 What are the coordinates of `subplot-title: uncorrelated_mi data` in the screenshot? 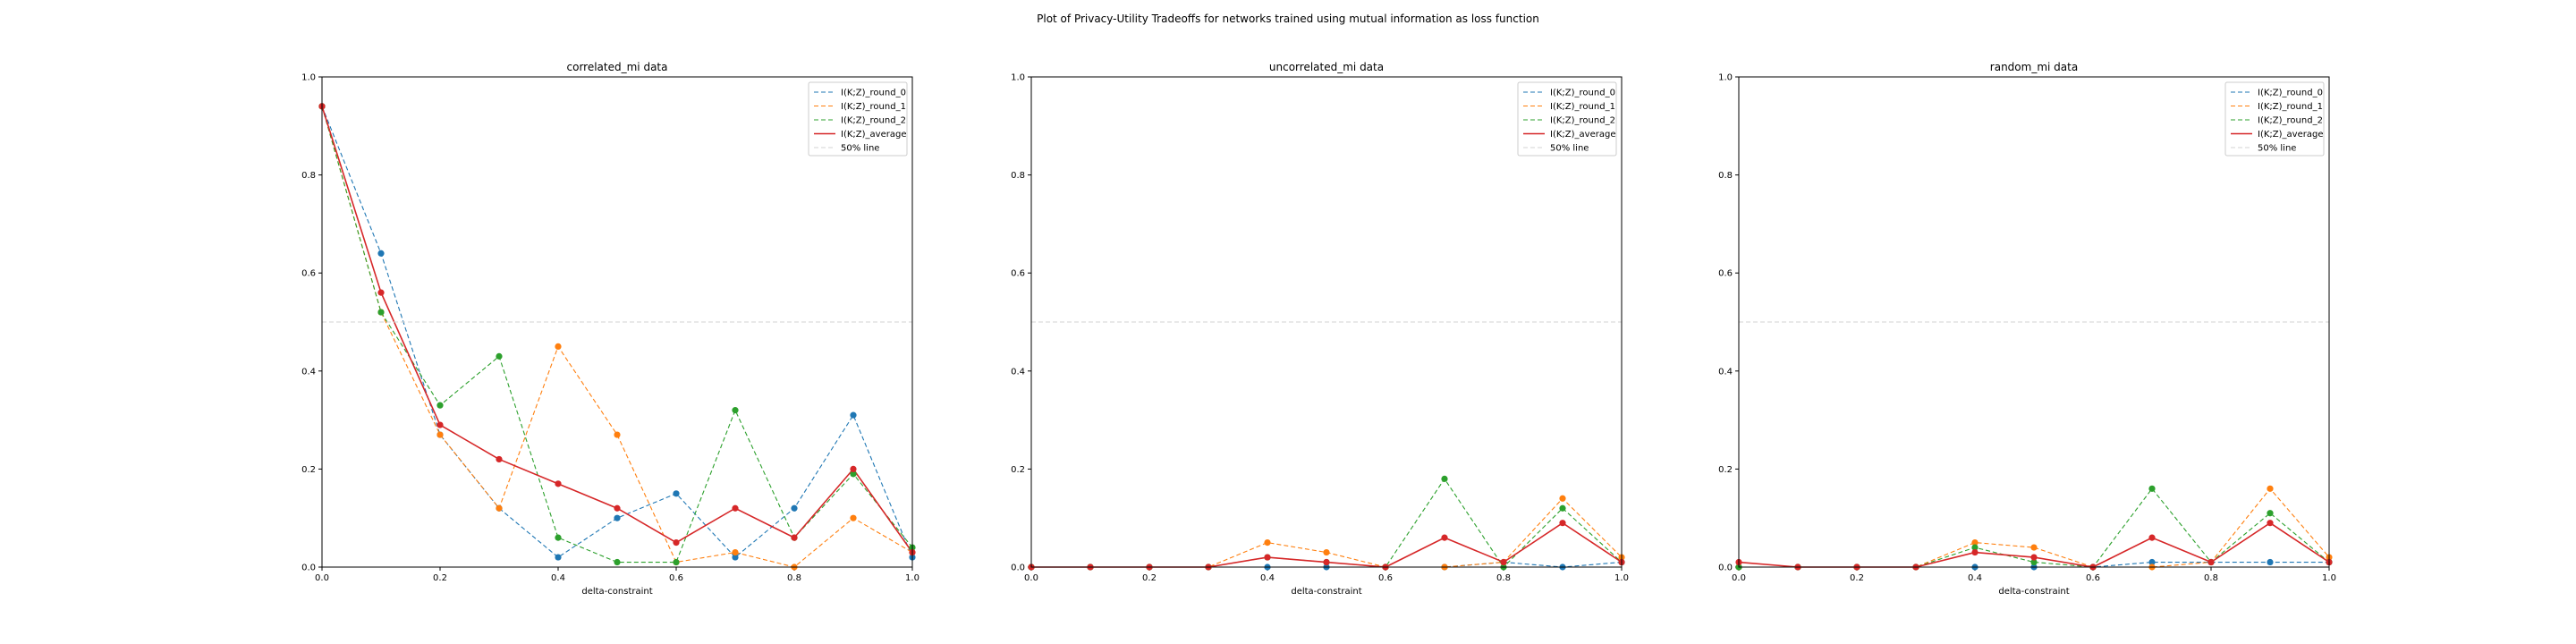 It's located at (1326, 67).